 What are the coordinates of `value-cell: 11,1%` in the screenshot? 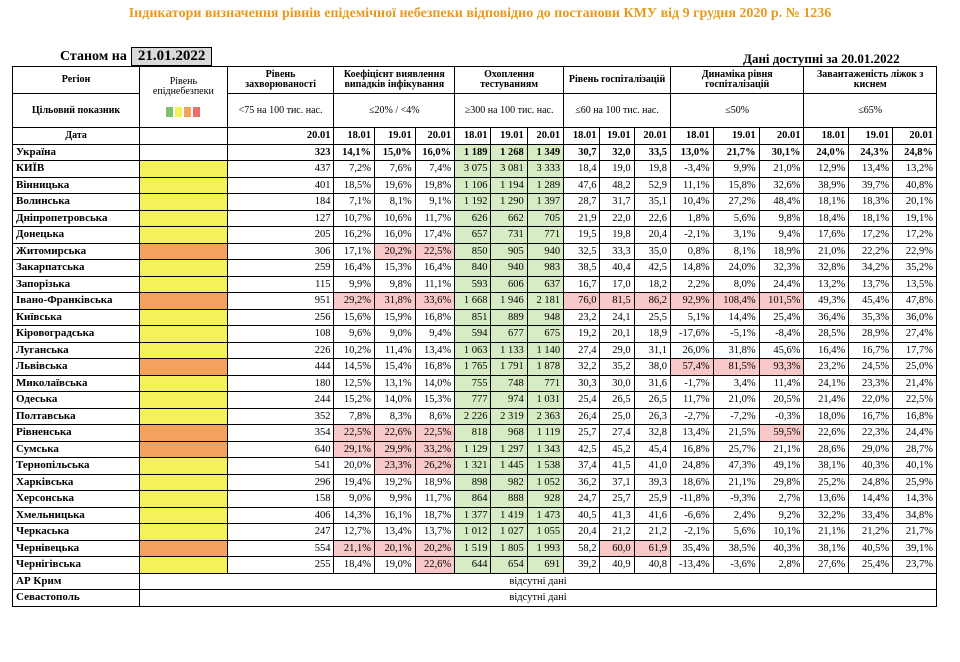 It's located at (691, 185).